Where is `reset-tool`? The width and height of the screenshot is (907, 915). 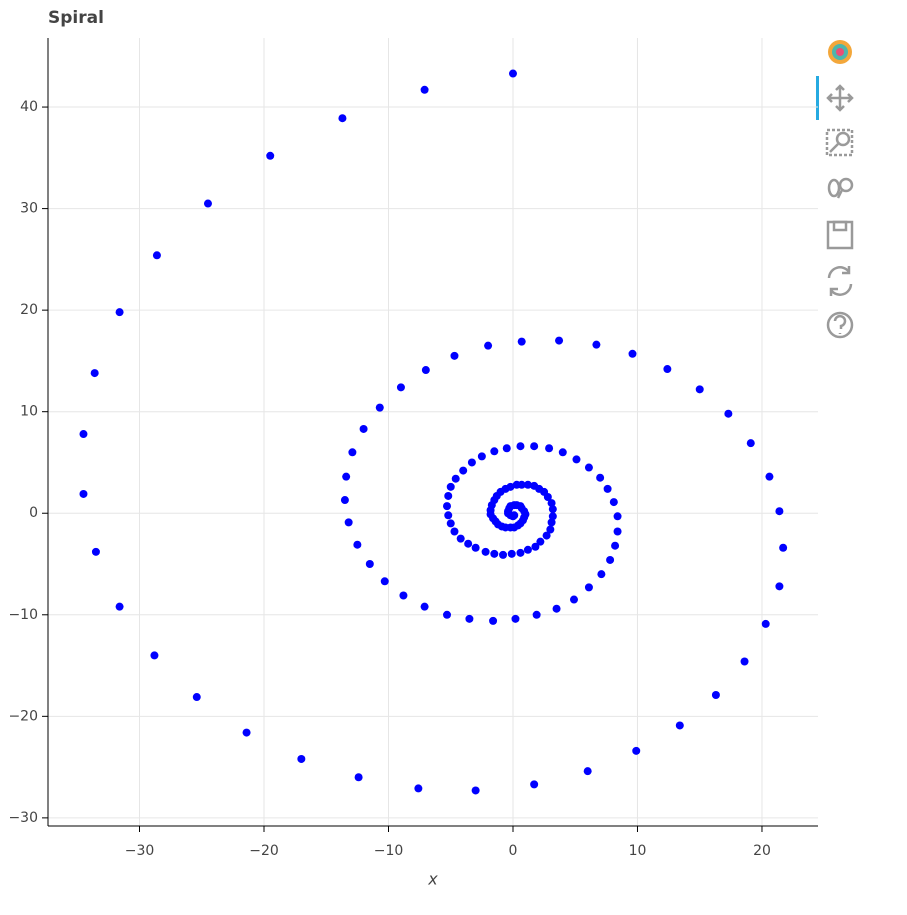 reset-tool is located at coordinates (840, 281).